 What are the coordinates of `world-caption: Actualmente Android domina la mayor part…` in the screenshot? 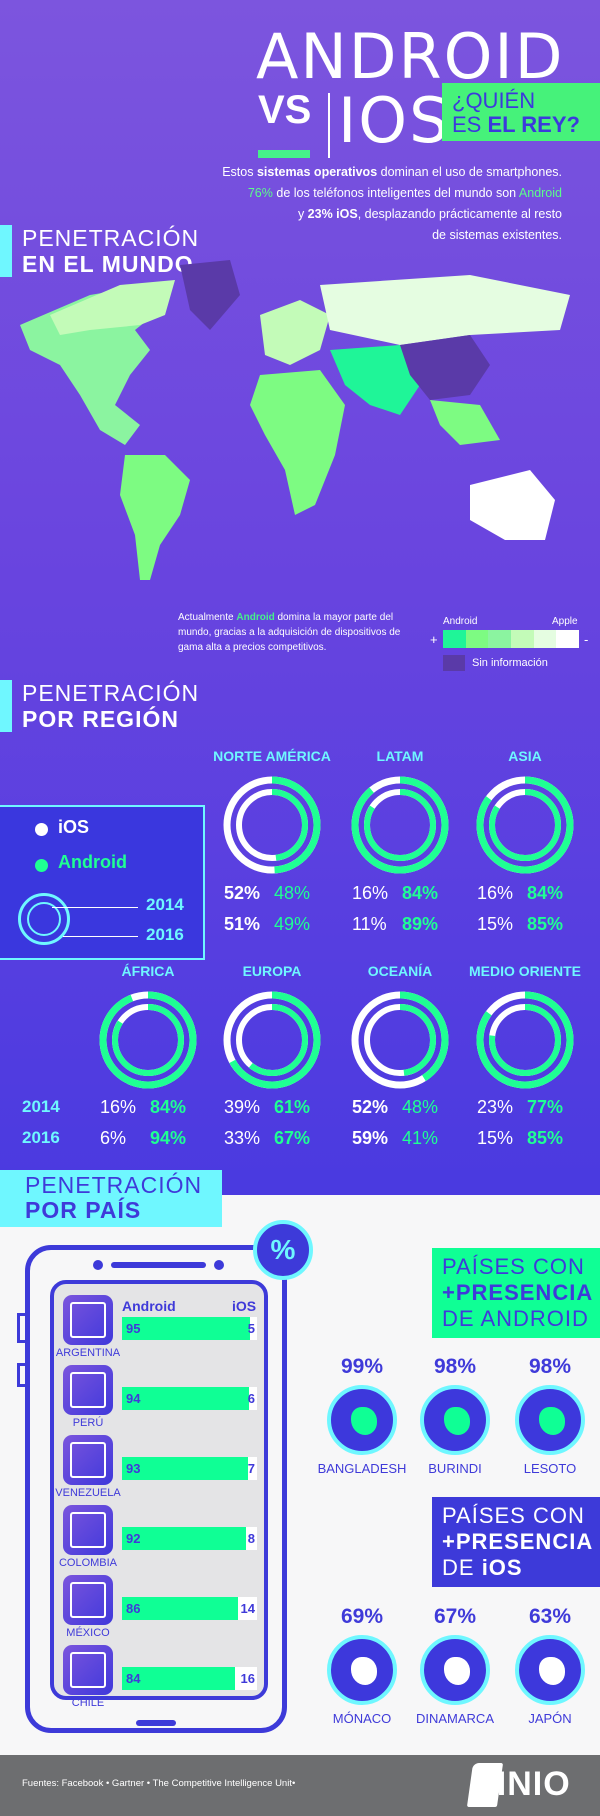 It's located at (289, 632).